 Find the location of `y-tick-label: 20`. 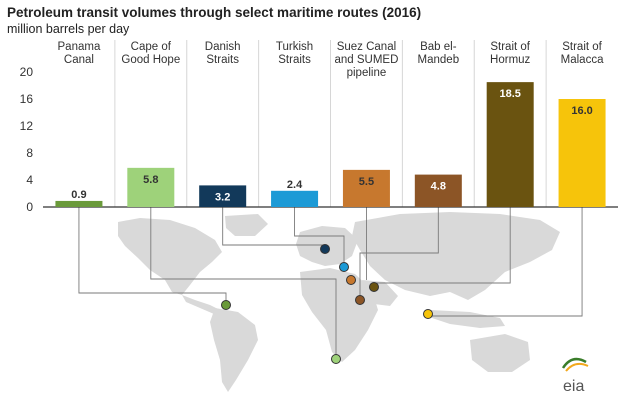

y-tick-label: 20 is located at coordinates (27, 72).